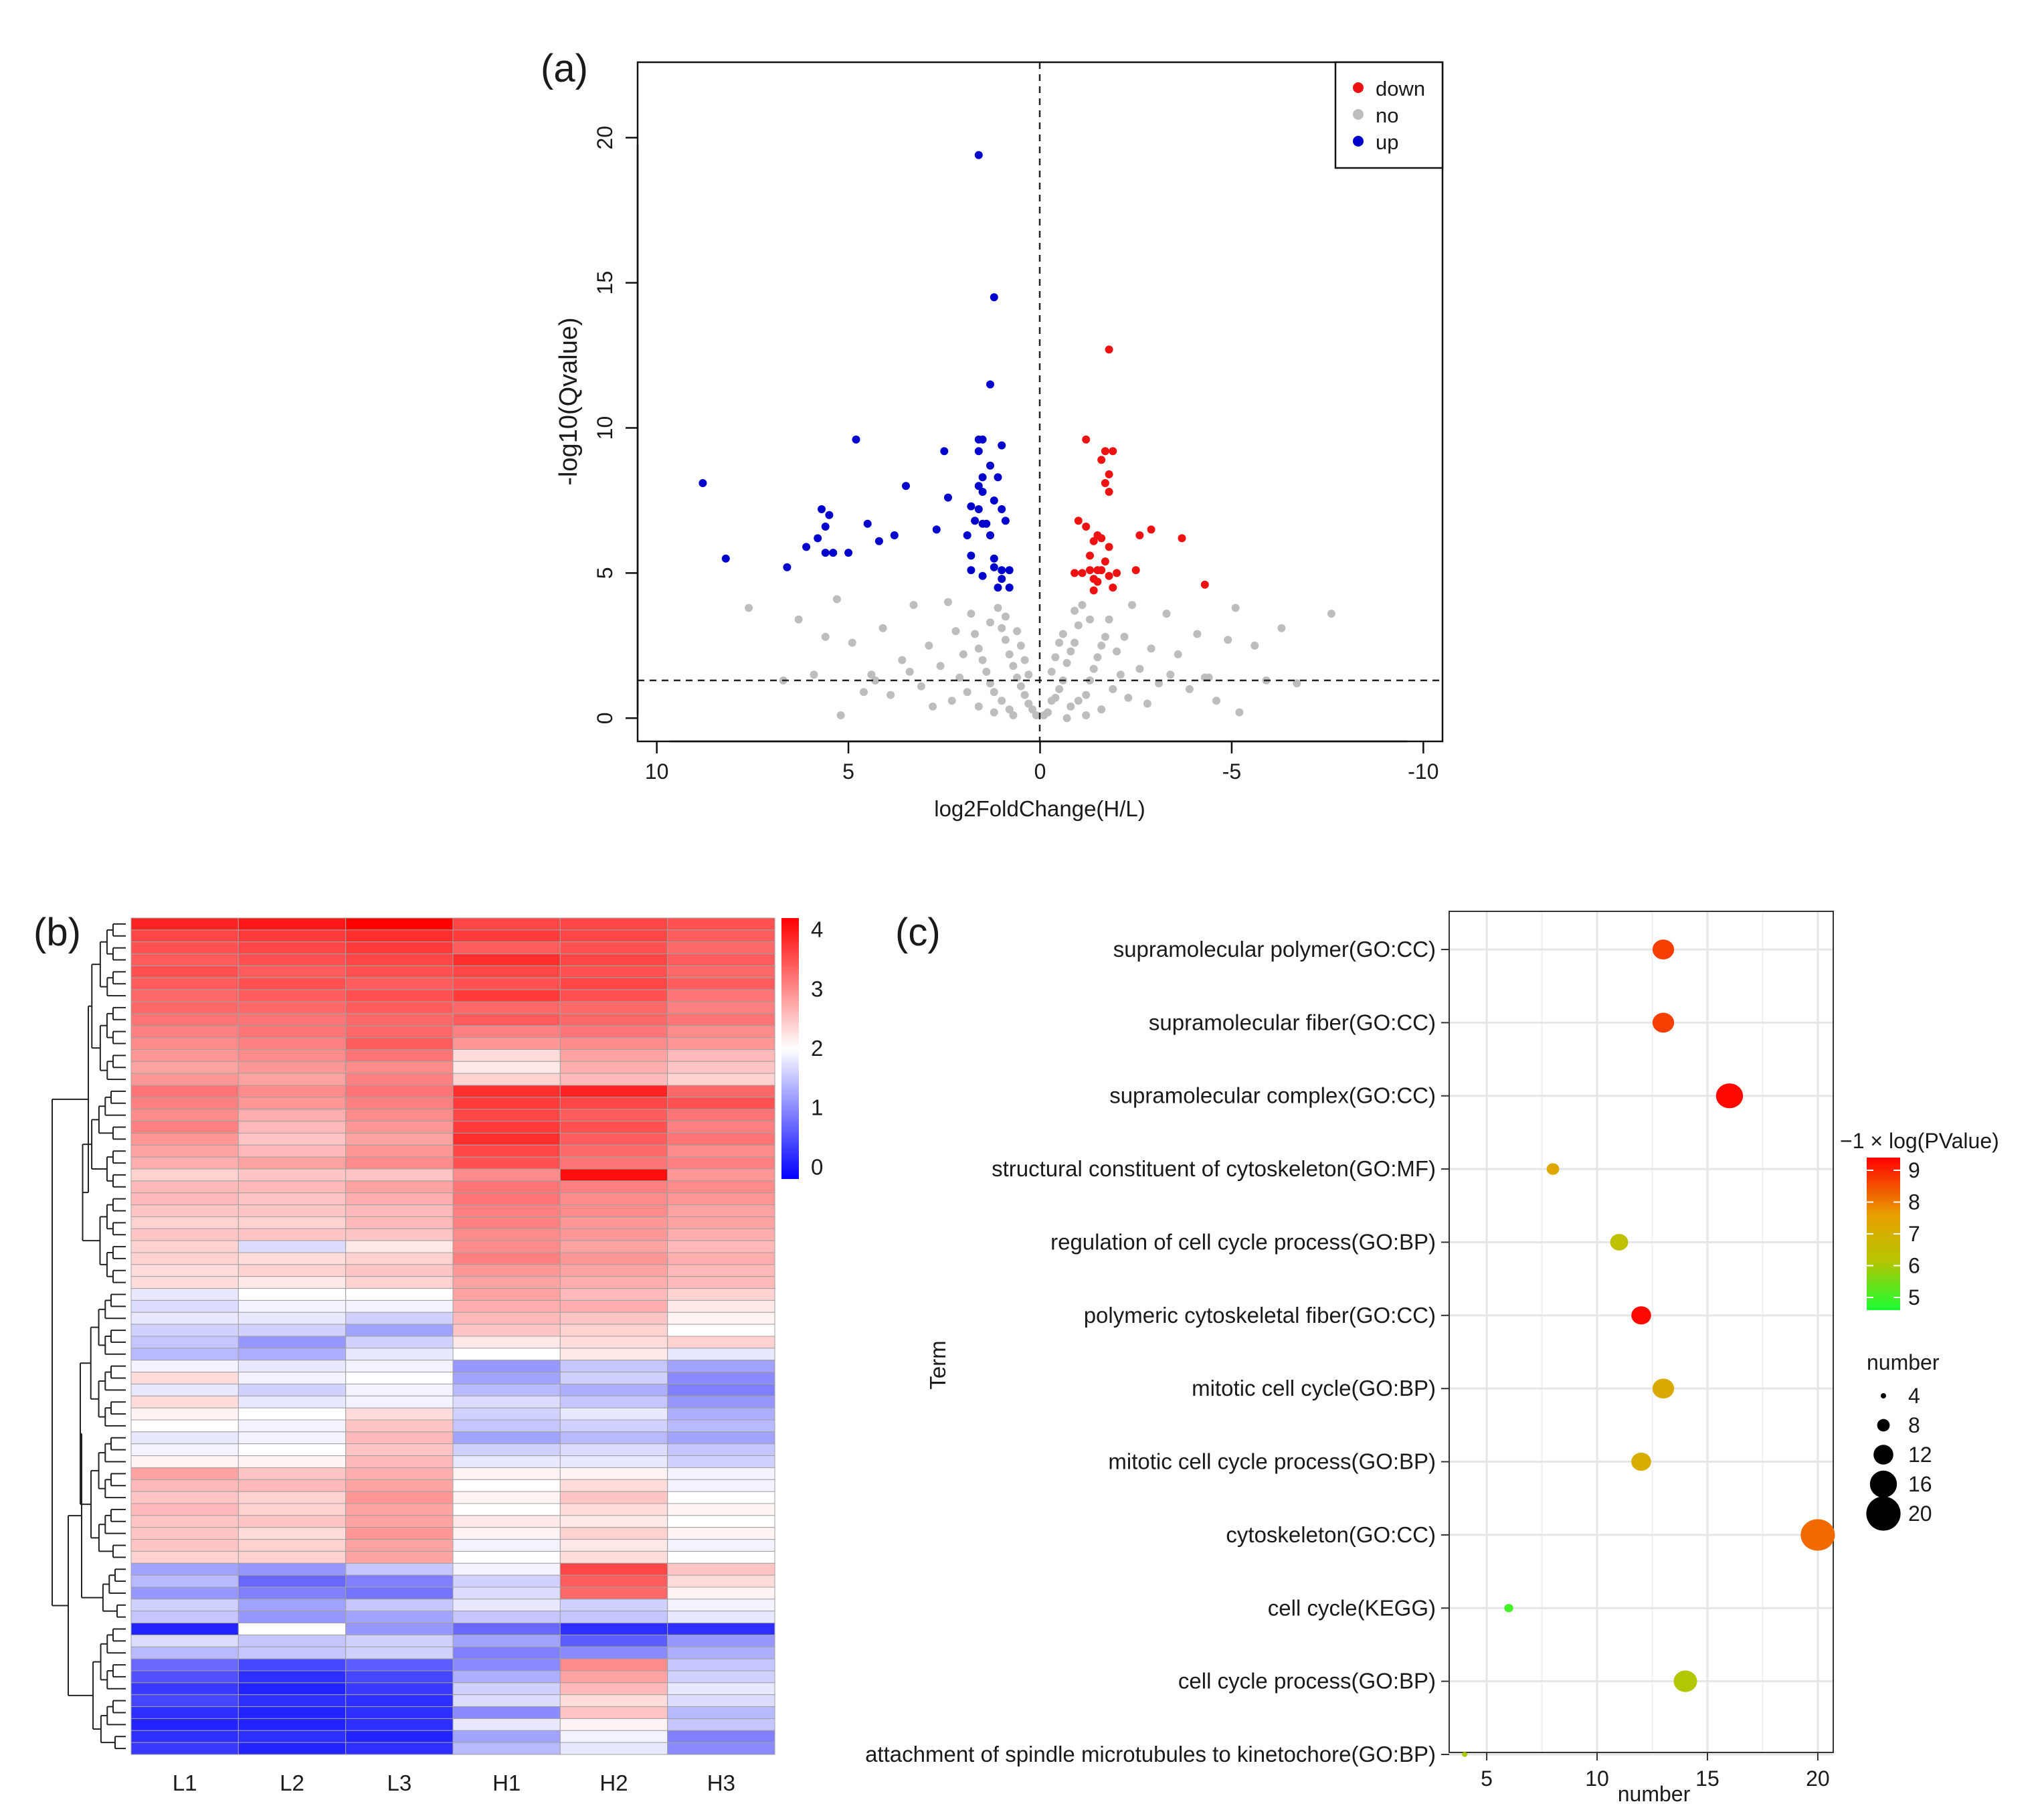 This screenshot has height=1814, width=2044. Describe the element at coordinates (1899, 1457) in the screenshot. I see `go-size-legend-items: 4 8 12 16 20` at that location.